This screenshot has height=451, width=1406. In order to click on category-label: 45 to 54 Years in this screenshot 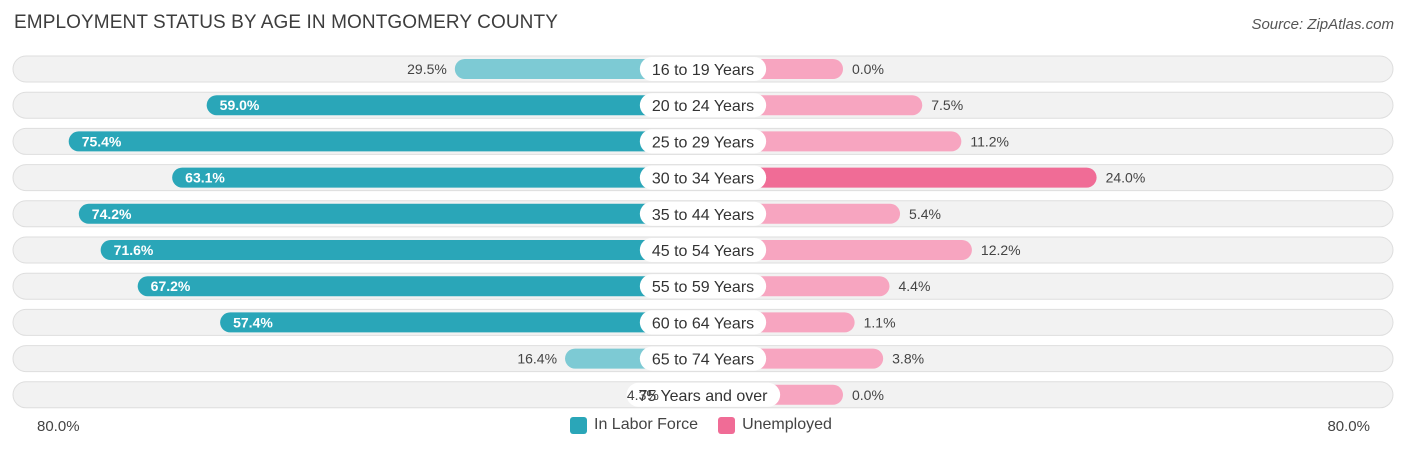, I will do `click(703, 251)`.